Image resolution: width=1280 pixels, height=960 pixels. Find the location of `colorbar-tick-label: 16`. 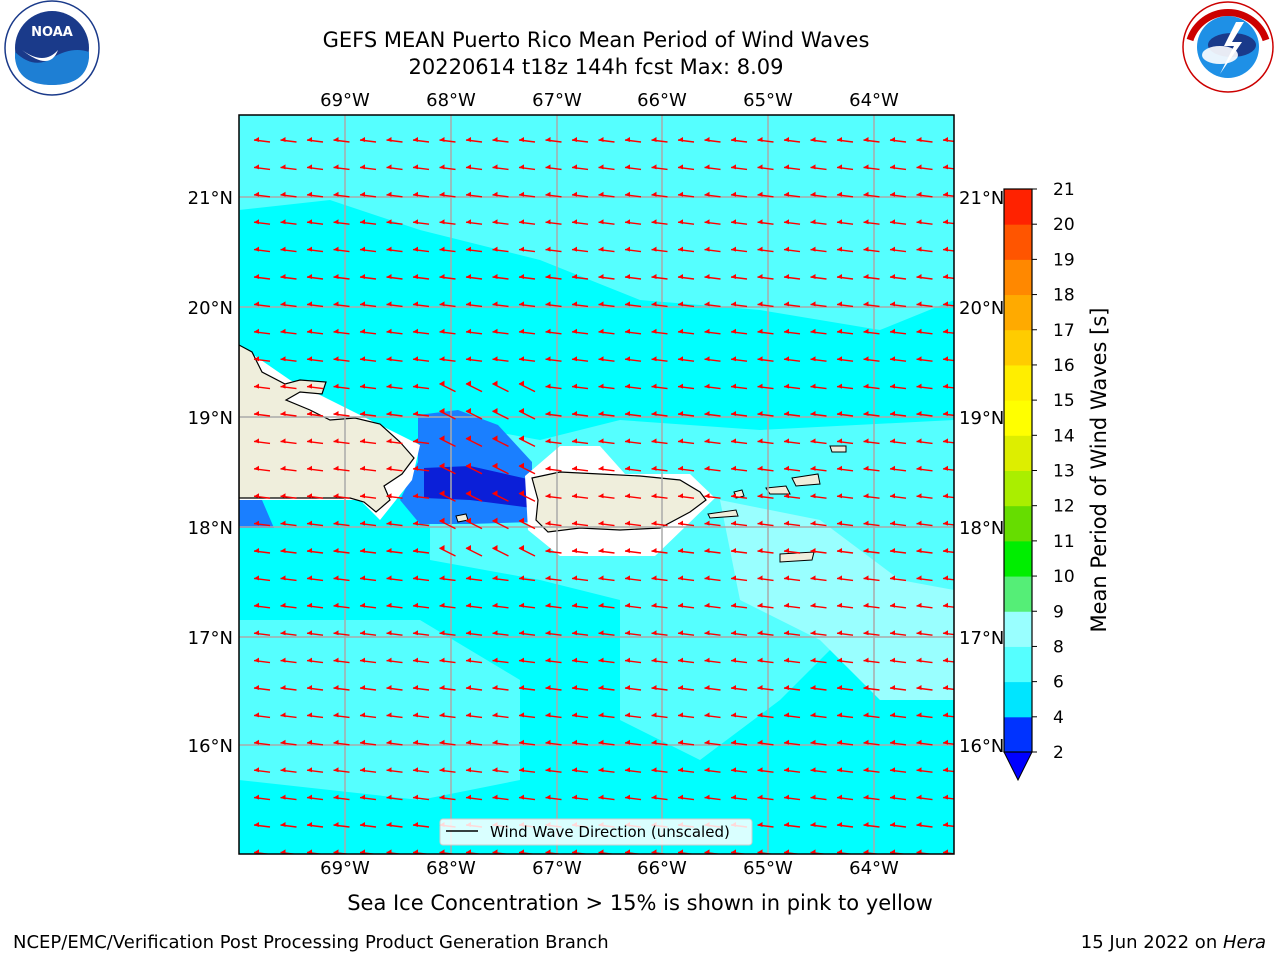

colorbar-tick-label: 16 is located at coordinates (1064, 366).